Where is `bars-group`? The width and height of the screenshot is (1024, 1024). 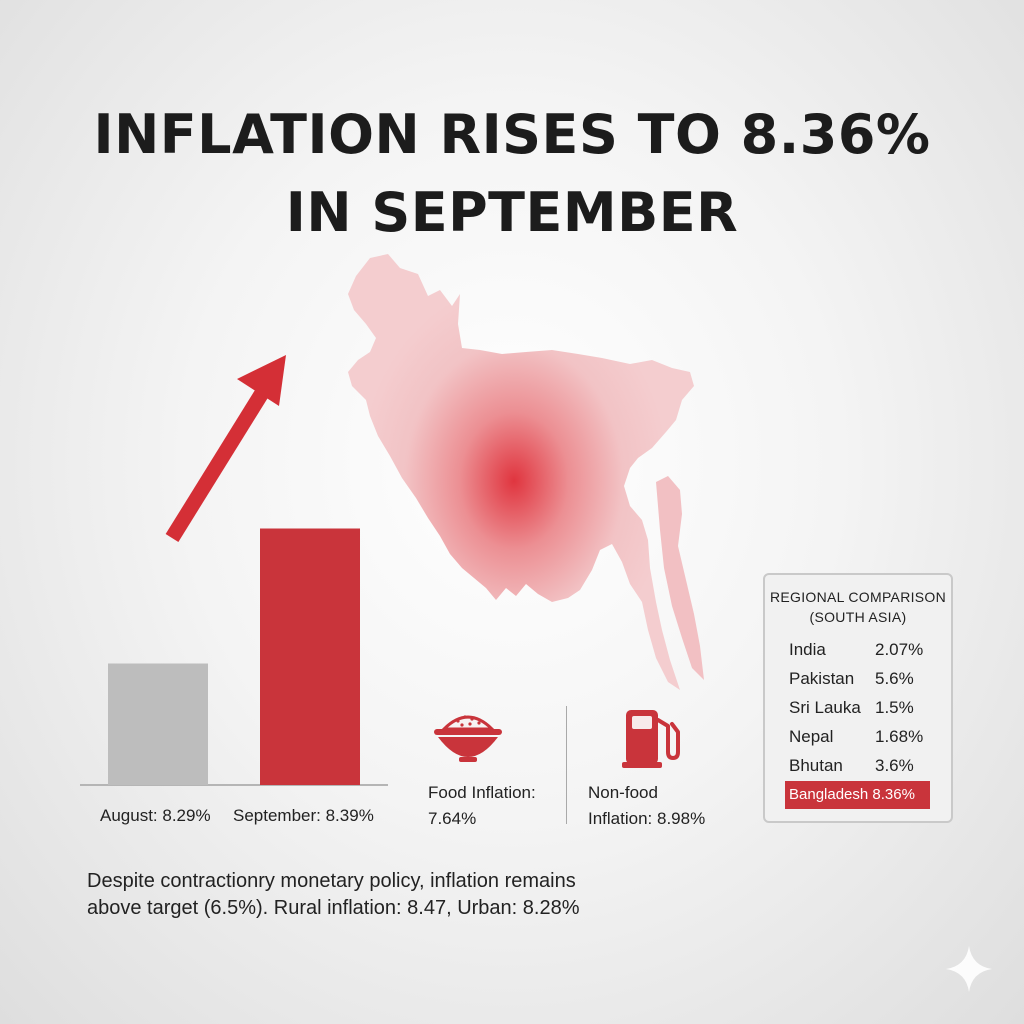
bars-group is located at coordinates (234, 656).